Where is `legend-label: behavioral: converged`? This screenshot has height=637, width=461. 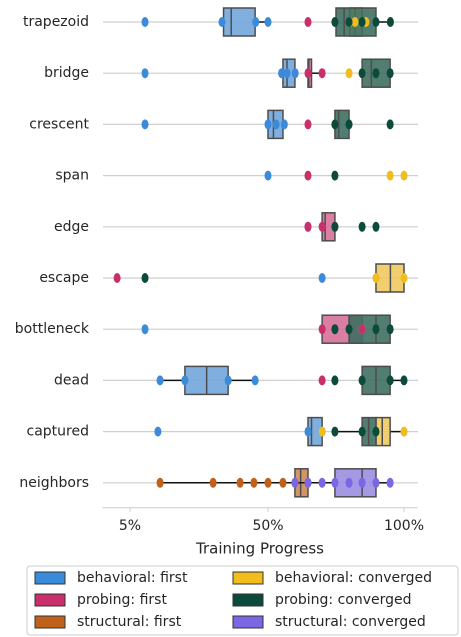 legend-label: behavioral: converged is located at coordinates (353, 578).